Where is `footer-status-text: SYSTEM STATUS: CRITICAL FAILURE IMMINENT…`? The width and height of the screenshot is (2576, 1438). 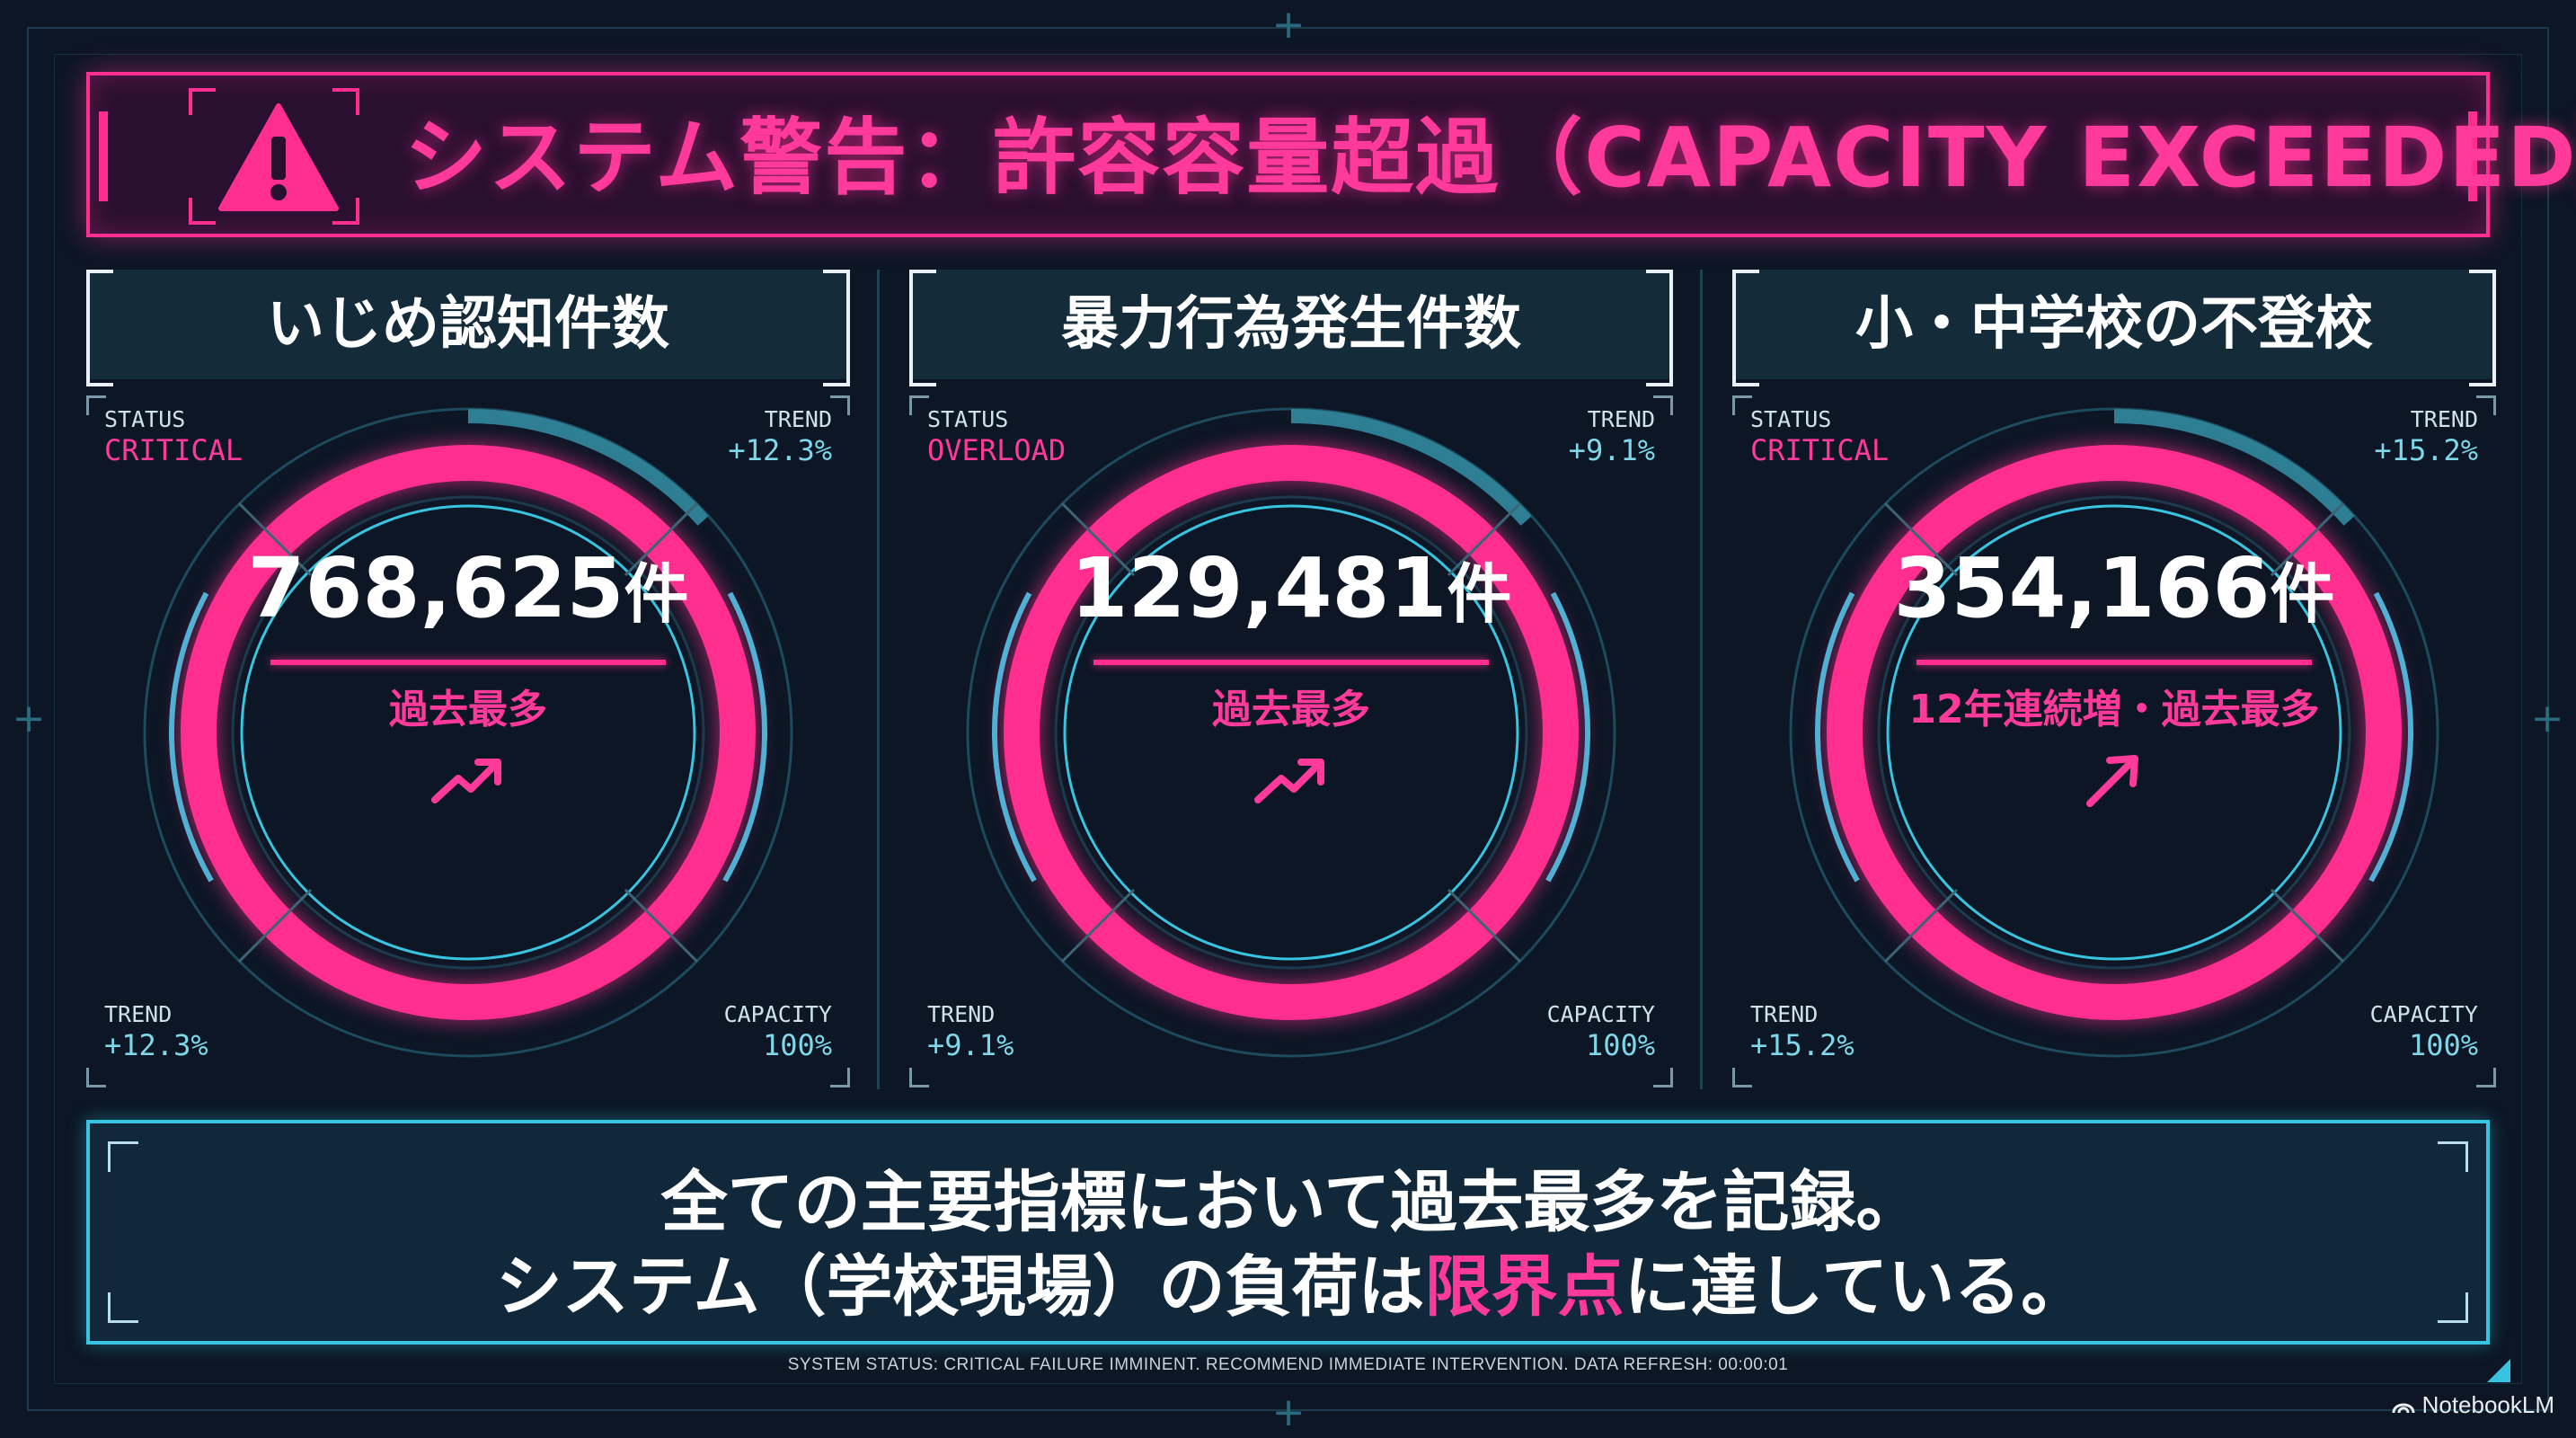
footer-status-text: SYSTEM STATUS: CRITICAL FAILURE IMMINENT… is located at coordinates (1288, 1364).